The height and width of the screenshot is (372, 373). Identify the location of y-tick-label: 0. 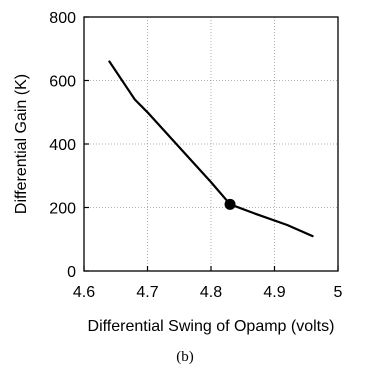
(71, 272).